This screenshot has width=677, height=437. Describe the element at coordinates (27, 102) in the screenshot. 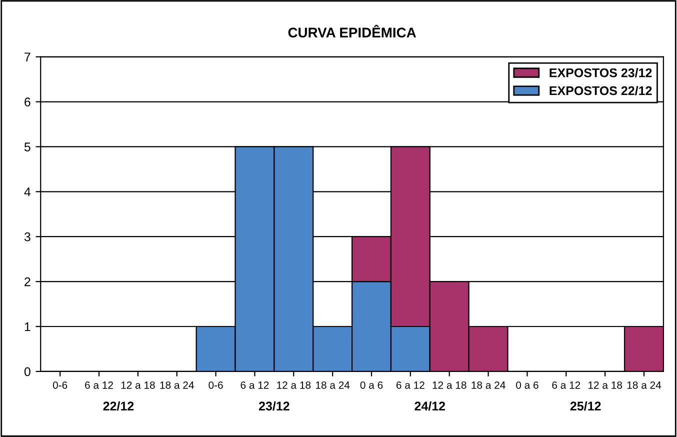

I see `y-tick-label: 6` at that location.